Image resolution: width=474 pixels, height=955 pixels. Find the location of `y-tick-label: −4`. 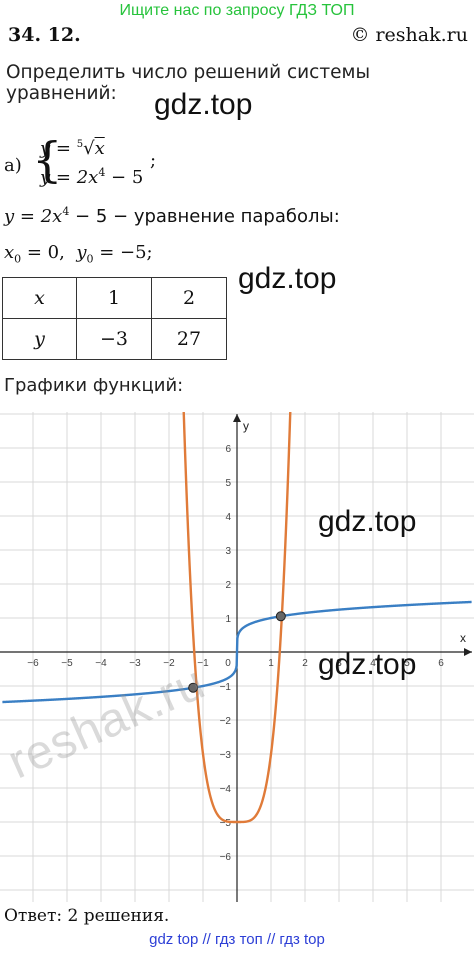

y-tick-label: −4 is located at coordinates (226, 789).